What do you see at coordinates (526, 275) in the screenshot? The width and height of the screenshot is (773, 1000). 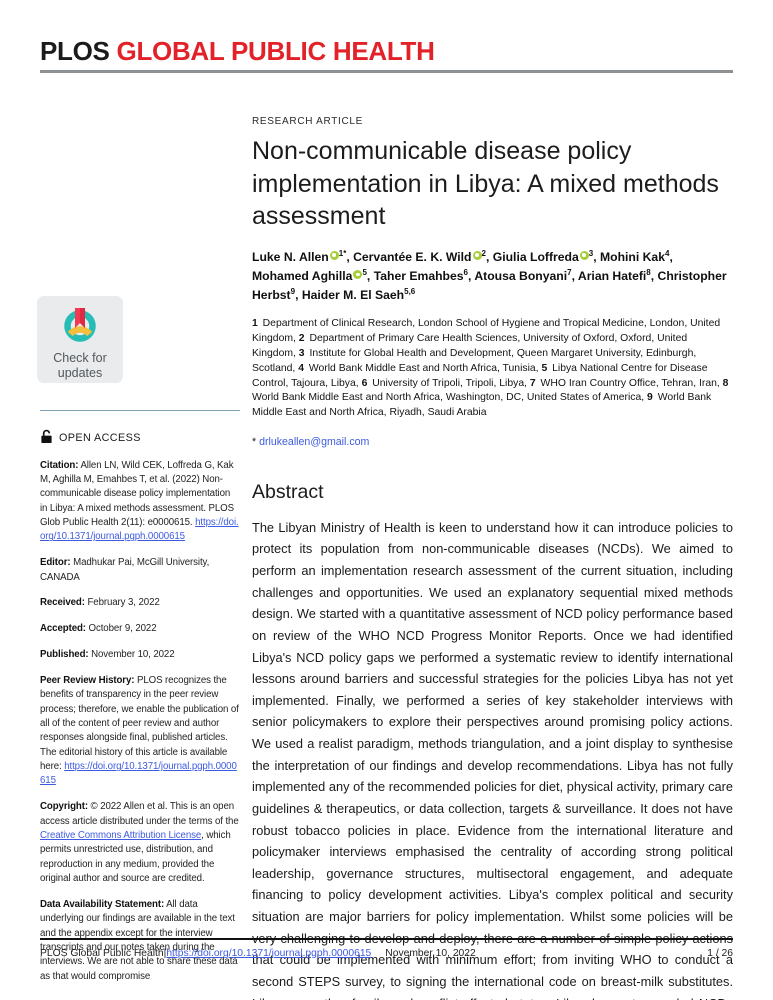 I see `author: Atousa Bonyani7,` at bounding box center [526, 275].